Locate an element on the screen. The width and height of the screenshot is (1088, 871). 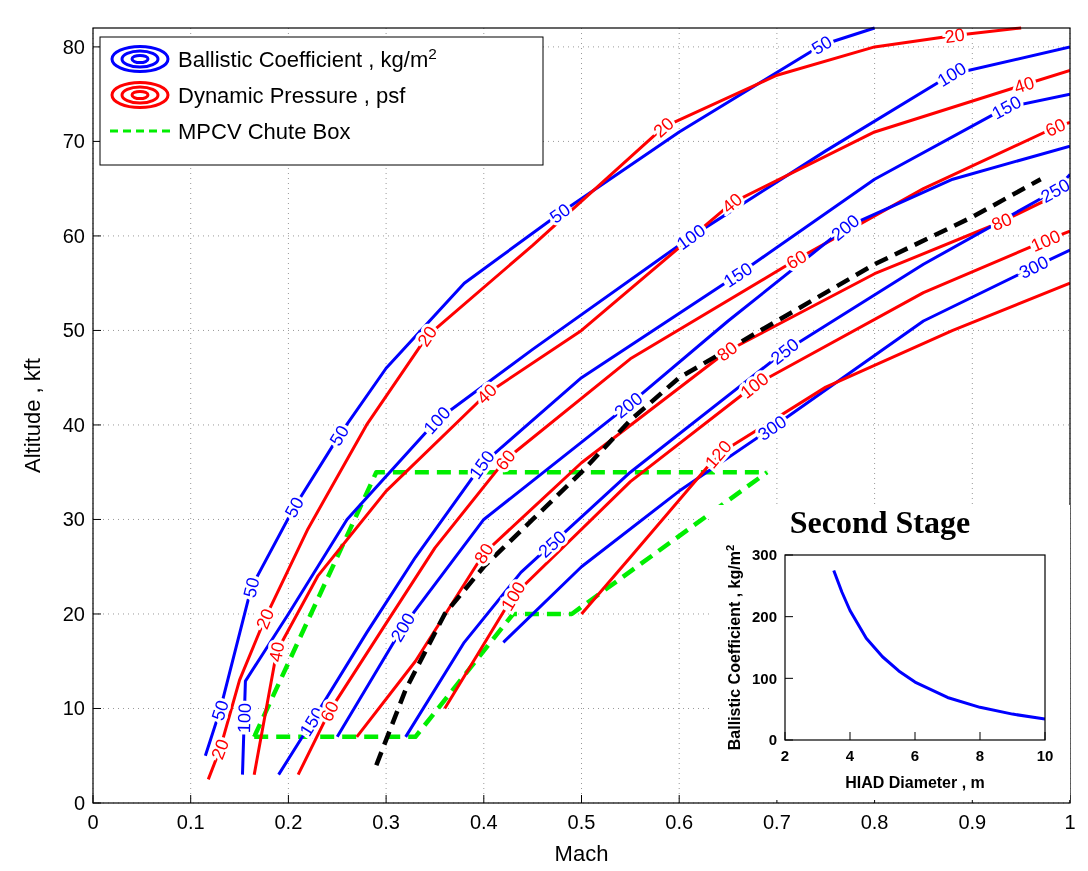
x-tick-label: 0.7 is located at coordinates (776, 822).